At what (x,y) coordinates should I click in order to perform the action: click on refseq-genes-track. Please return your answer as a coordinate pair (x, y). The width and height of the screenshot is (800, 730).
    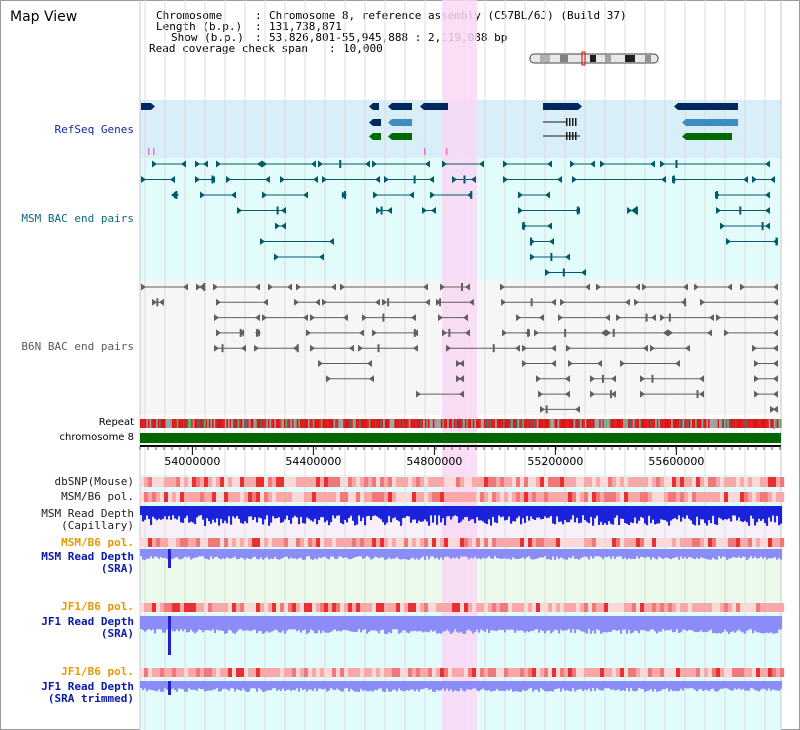
    Looking at the image, I should click on (439, 129).